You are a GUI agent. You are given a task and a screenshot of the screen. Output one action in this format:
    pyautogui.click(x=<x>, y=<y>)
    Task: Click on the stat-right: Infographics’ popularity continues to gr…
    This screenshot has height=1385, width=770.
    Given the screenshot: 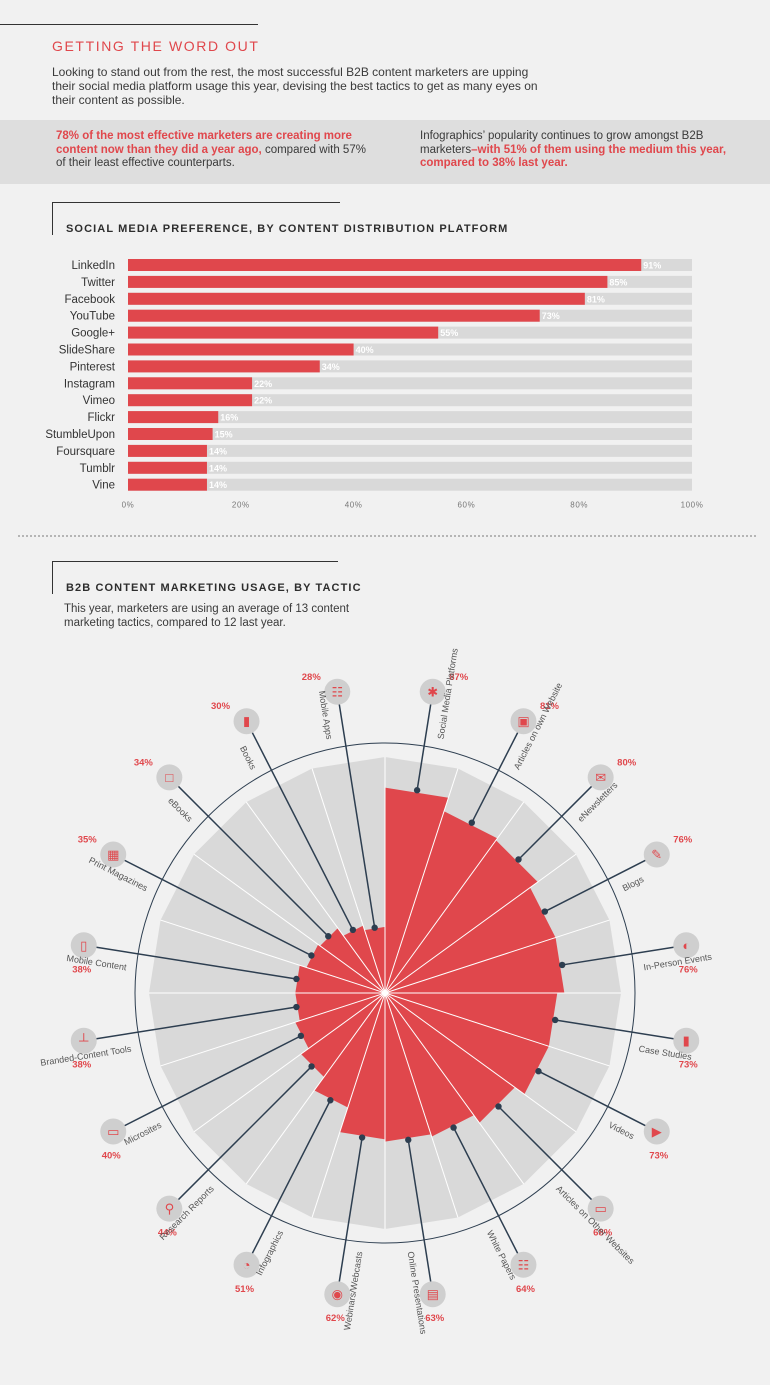 What is the action you would take?
    pyautogui.click(x=580, y=150)
    